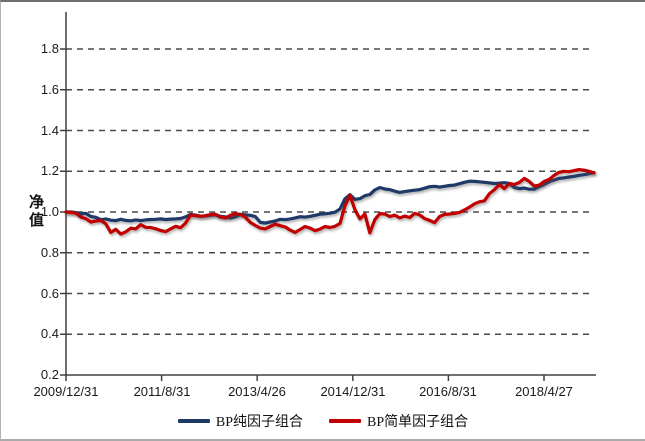  What do you see at coordinates (257, 391) in the screenshot?
I see `x-tick-label: 2013/4/26` at bounding box center [257, 391].